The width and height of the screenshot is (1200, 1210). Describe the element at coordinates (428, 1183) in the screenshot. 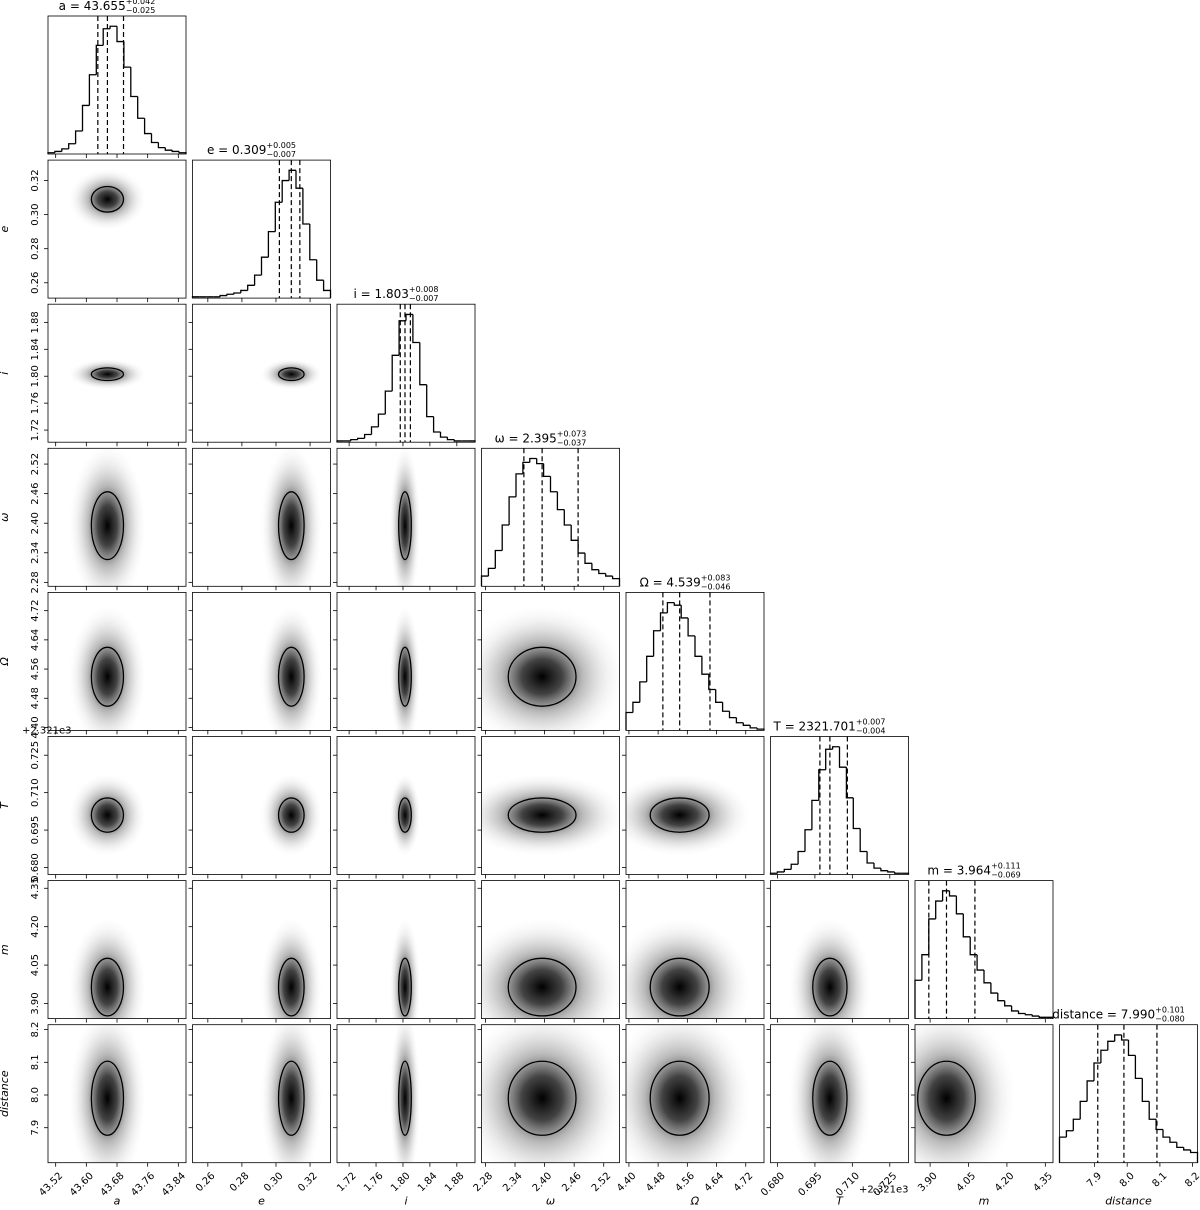

I see `x-tick-label: 1.84` at that location.